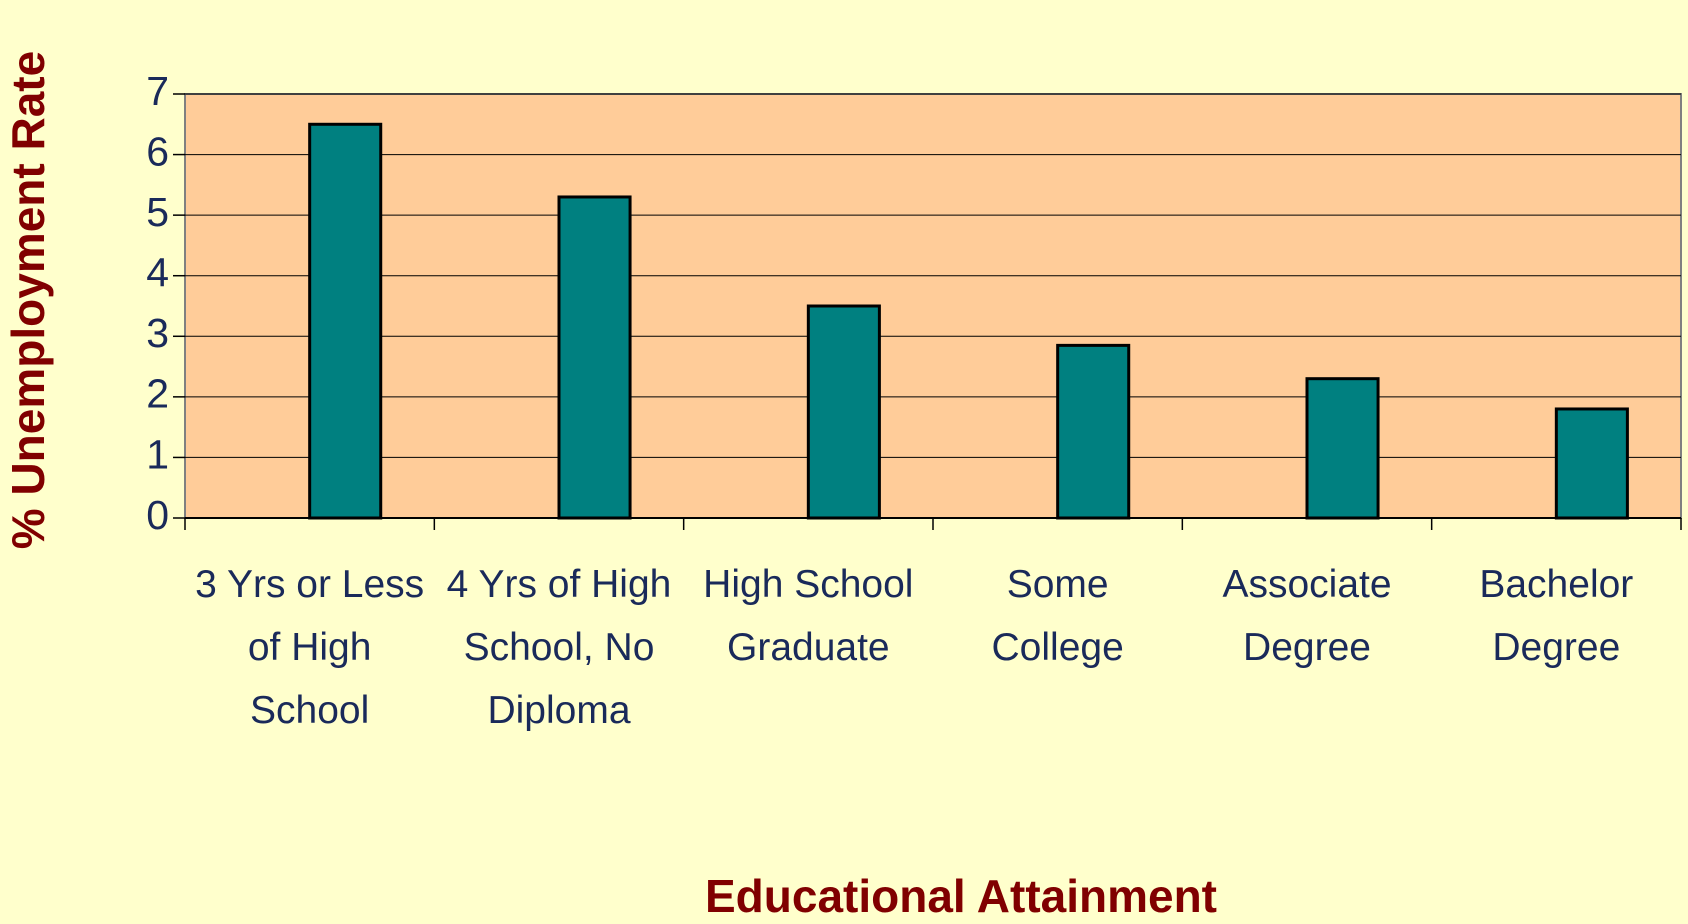 This screenshot has width=1688, height=924. What do you see at coordinates (157, 394) in the screenshot?
I see `y-tick-label: 2` at bounding box center [157, 394].